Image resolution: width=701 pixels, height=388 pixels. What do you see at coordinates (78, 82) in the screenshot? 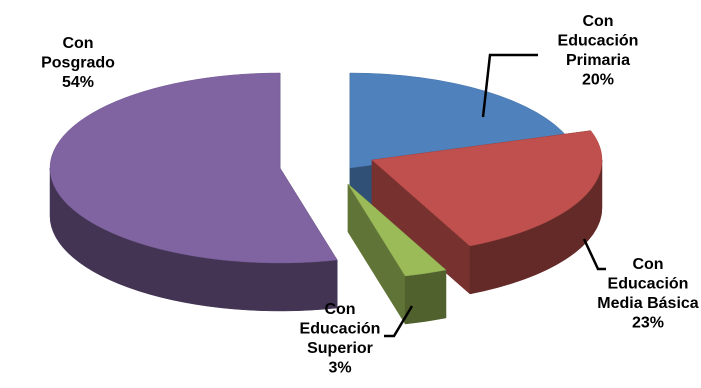
I see `slice-value-label-3: 54%` at bounding box center [78, 82].